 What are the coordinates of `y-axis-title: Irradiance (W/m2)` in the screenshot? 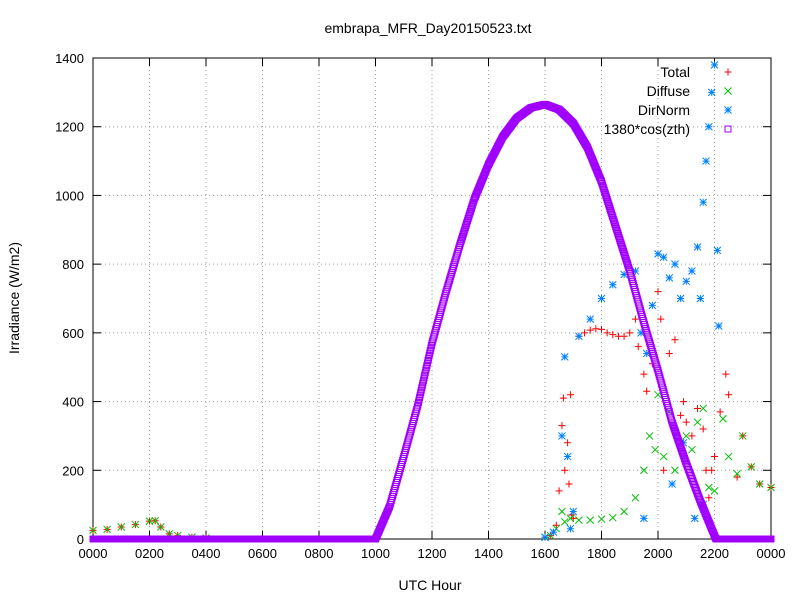 It's located at (14, 298).